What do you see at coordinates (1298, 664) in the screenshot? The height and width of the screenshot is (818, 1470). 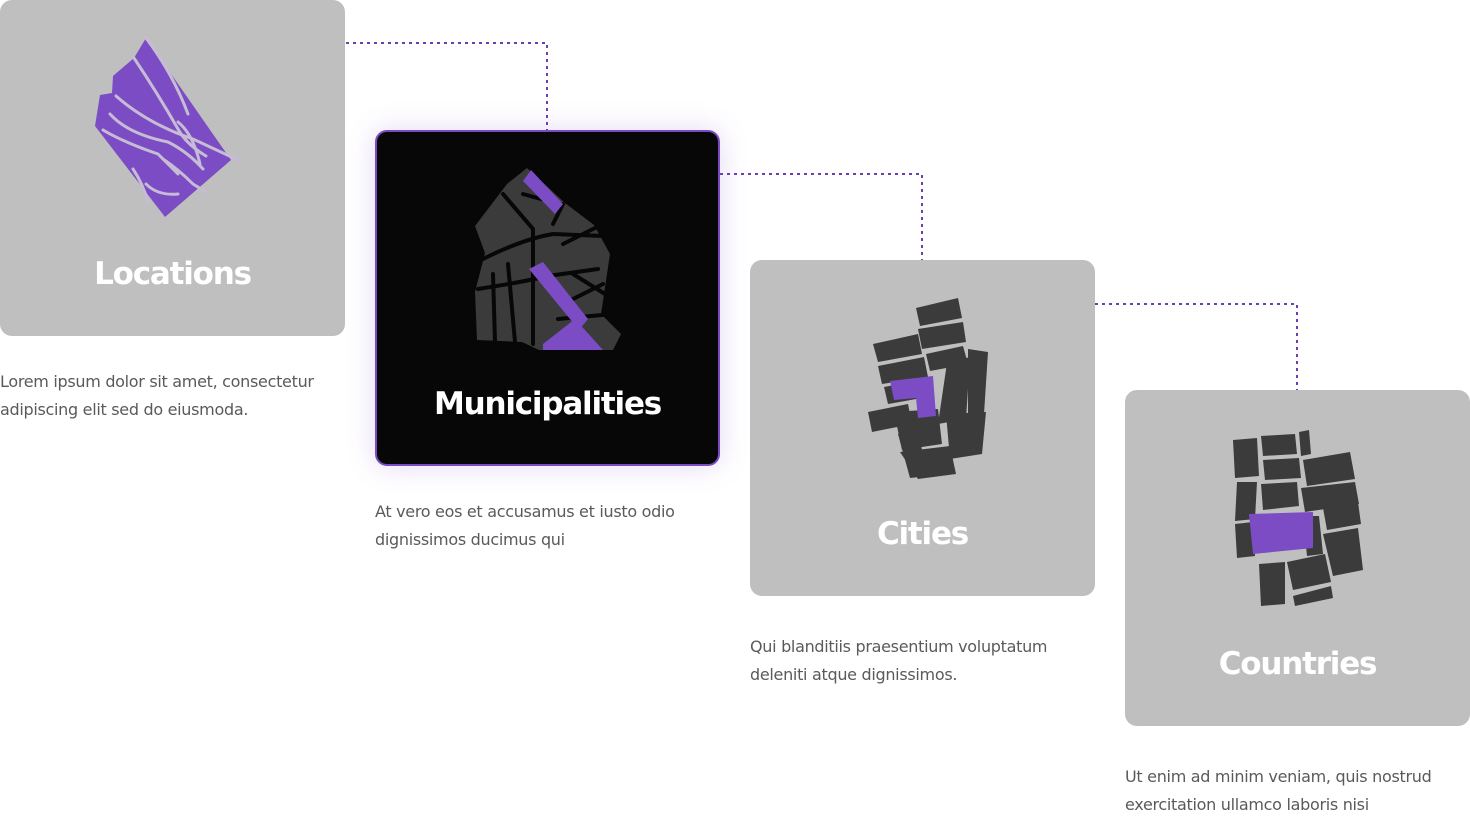 I see `step-title: Countries` at bounding box center [1298, 664].